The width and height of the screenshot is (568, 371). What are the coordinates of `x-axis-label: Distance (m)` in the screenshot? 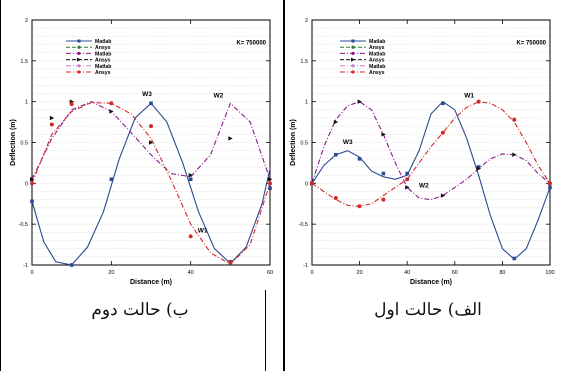 It's located at (431, 282).